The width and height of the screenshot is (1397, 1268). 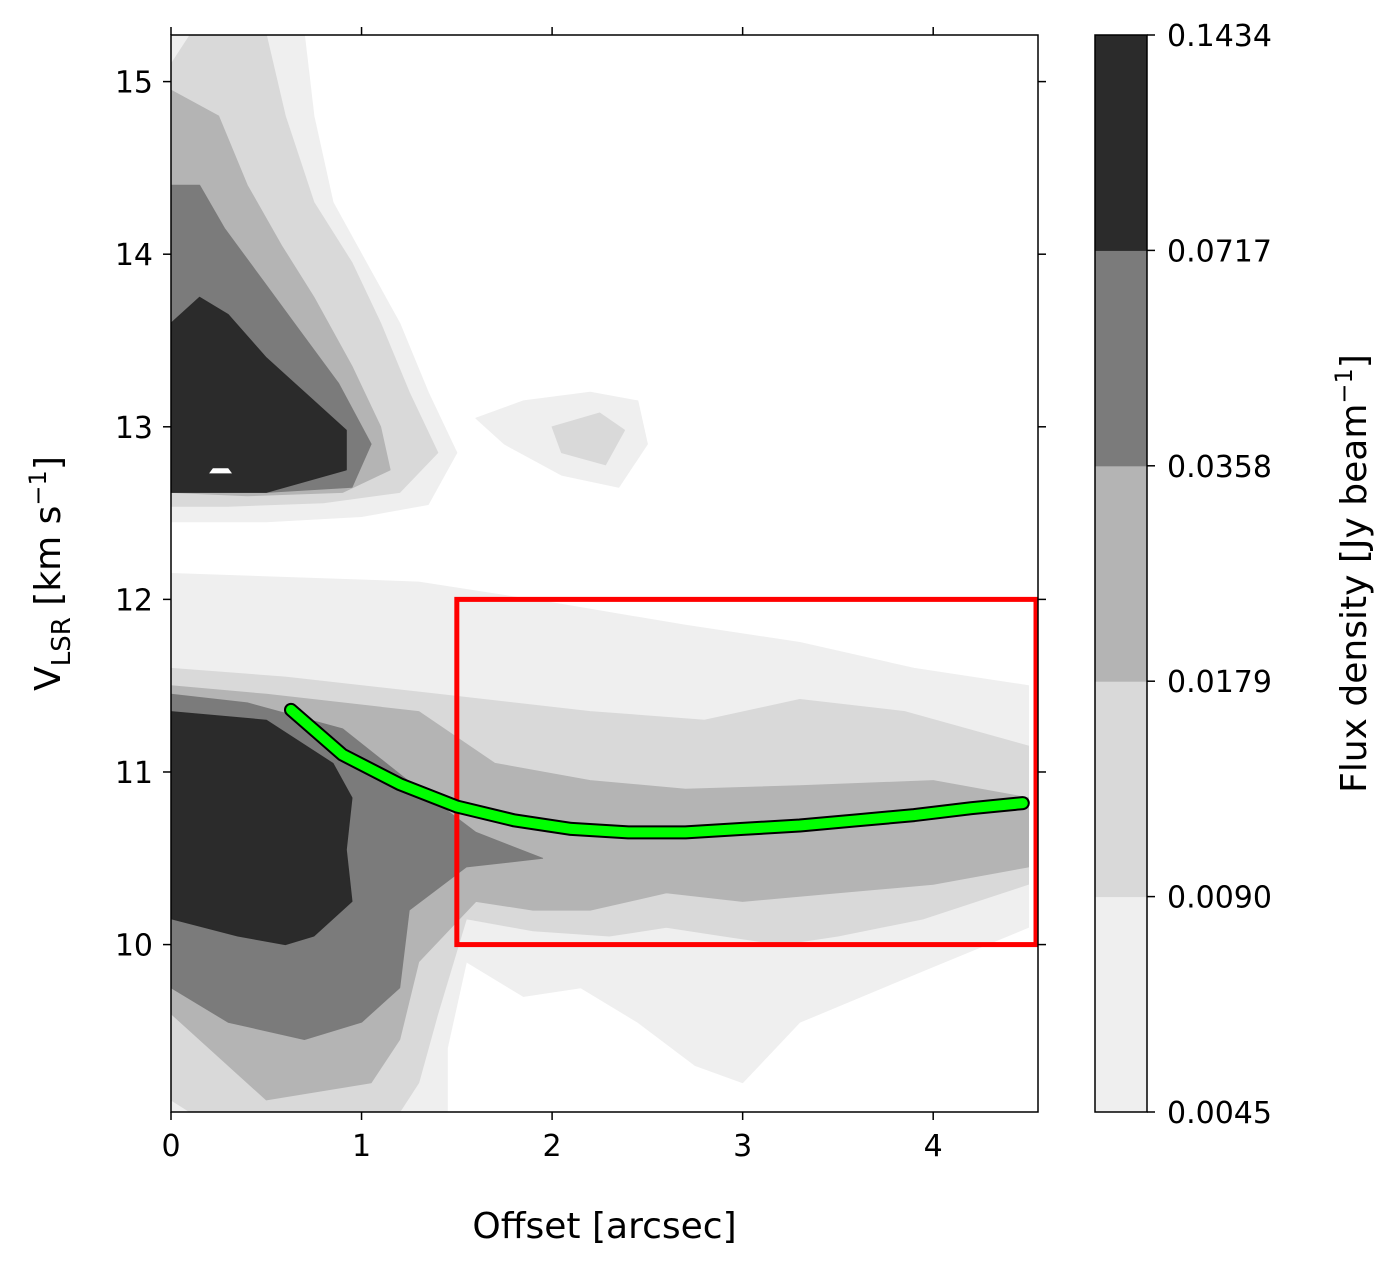 I want to click on x-tick-label-0: 0, so click(x=170, y=1146).